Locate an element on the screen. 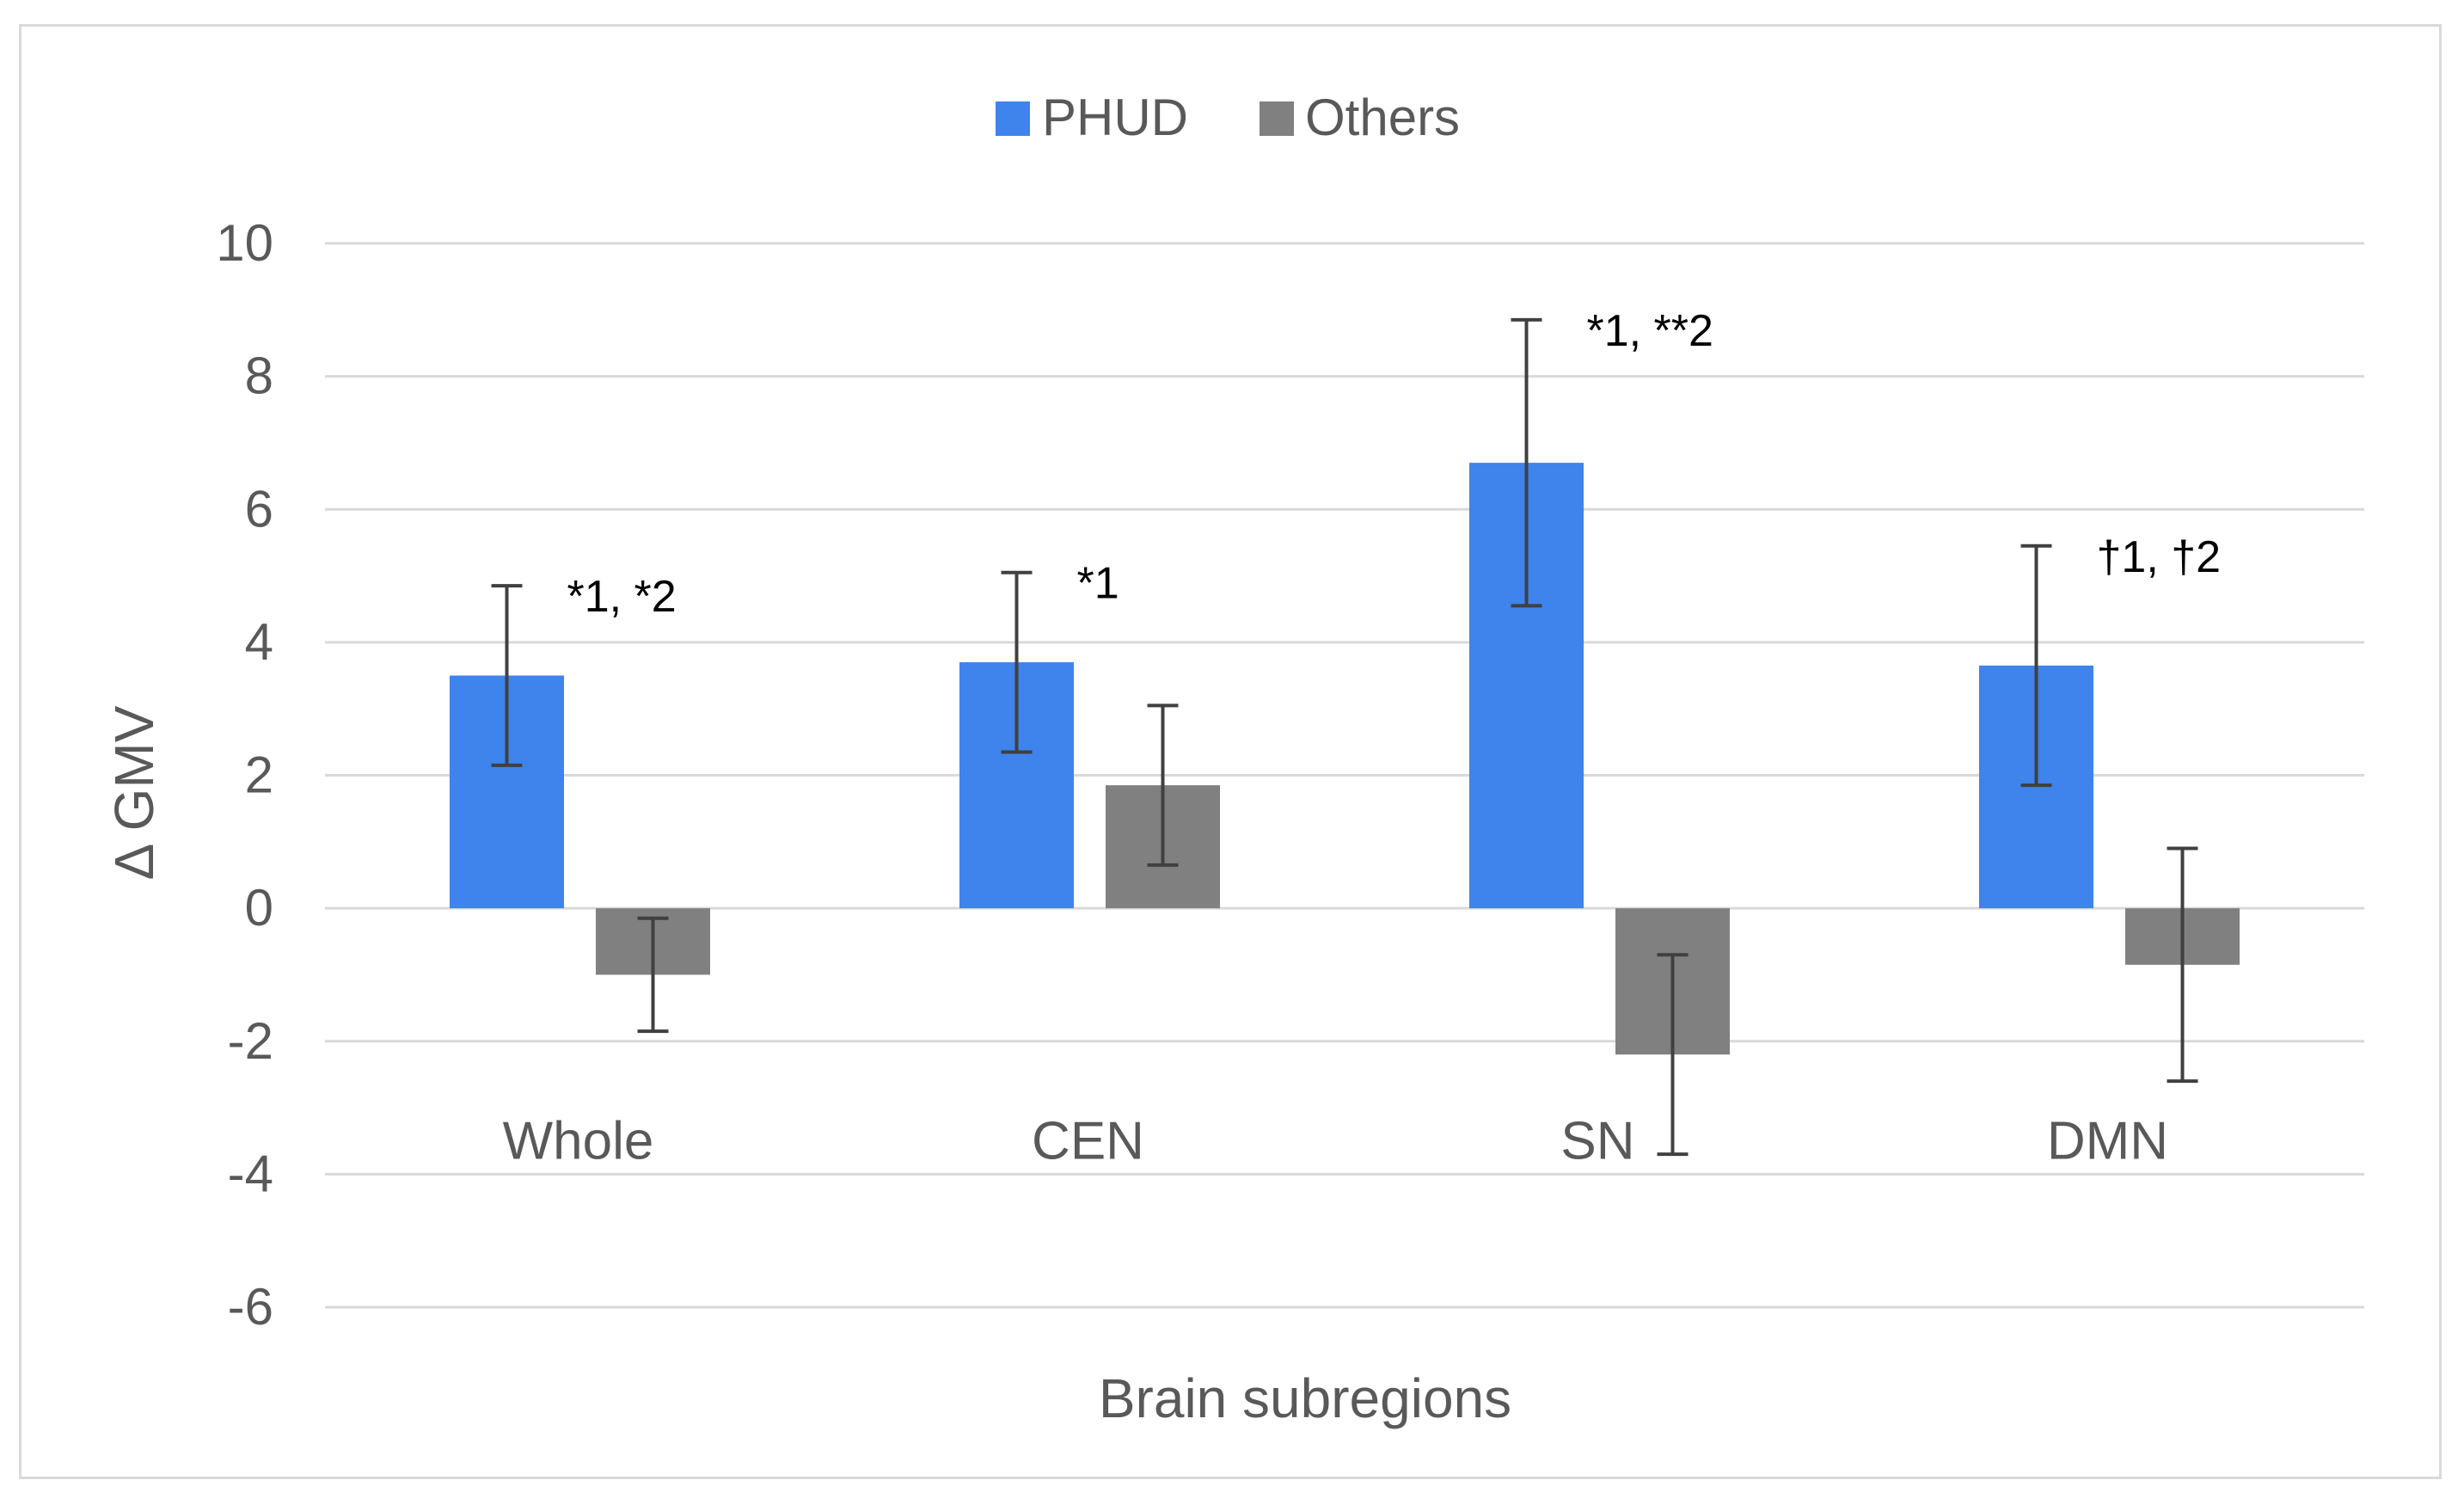 The width and height of the screenshot is (2464, 1511). y-tick-label: 4 is located at coordinates (259, 642).